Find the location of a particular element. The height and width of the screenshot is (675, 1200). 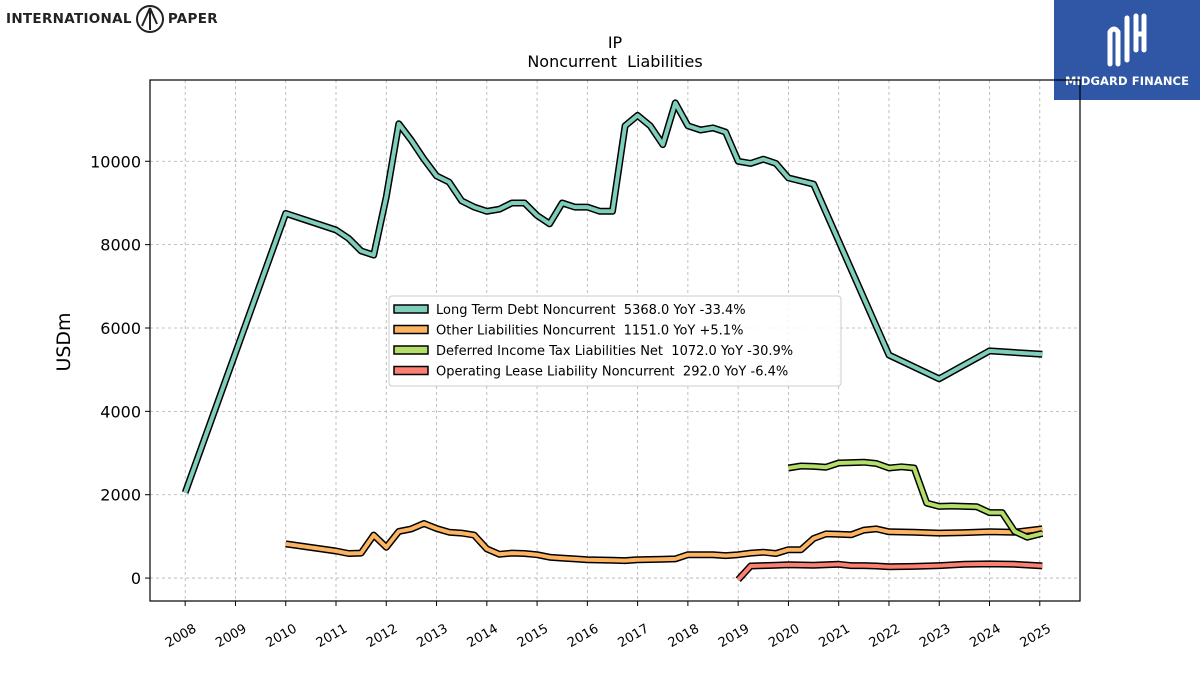

international-paper-emblem-icon is located at coordinates (149, 19).